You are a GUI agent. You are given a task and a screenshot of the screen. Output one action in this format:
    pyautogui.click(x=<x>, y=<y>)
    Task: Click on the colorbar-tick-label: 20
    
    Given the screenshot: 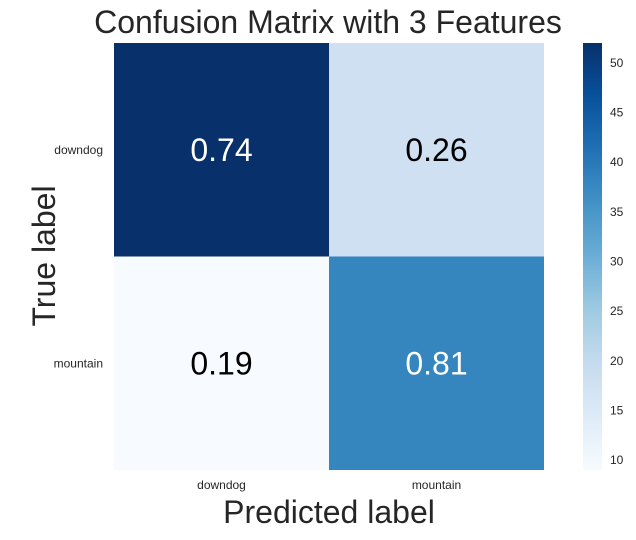 What is the action you would take?
    pyautogui.click(x=617, y=361)
    